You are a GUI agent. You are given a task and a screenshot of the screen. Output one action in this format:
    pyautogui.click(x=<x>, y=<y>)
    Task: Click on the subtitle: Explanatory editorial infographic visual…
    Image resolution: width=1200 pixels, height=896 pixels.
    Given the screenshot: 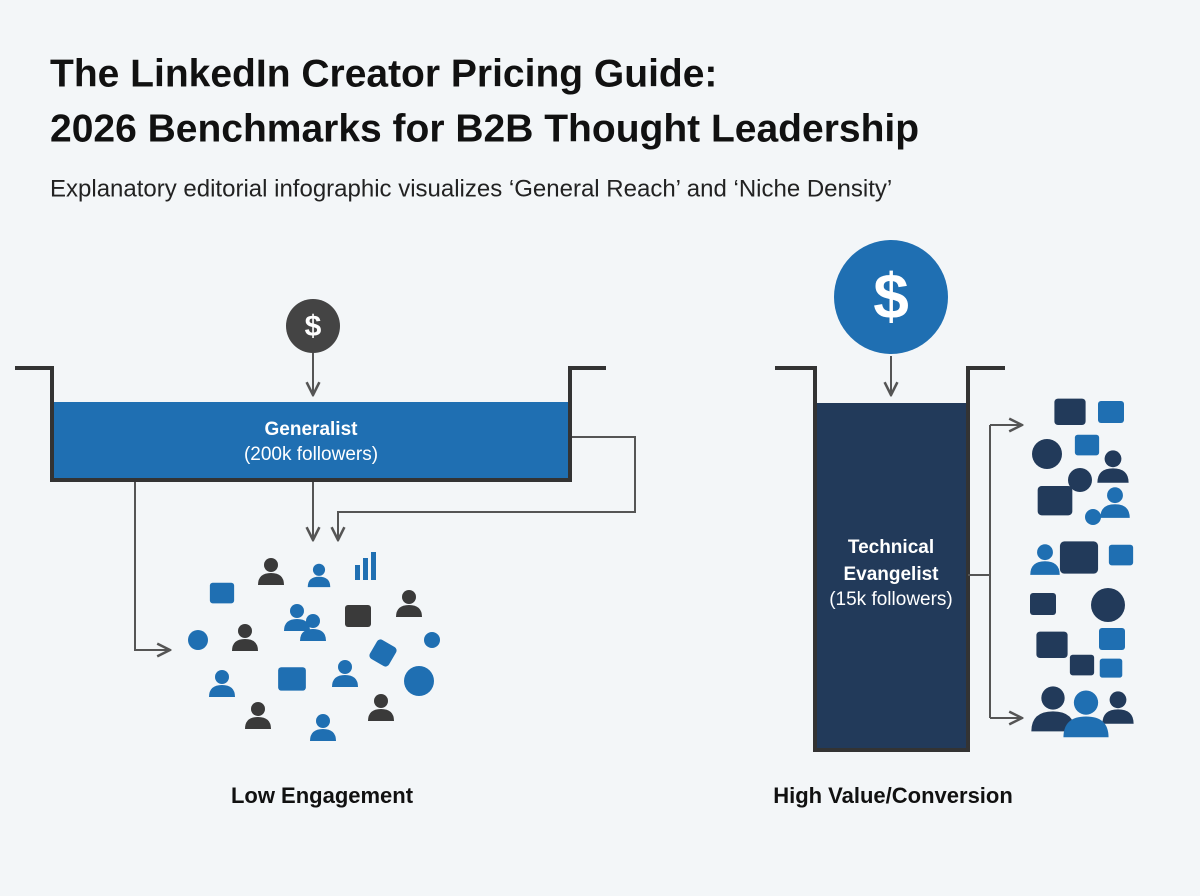 What is the action you would take?
    pyautogui.click(x=471, y=188)
    